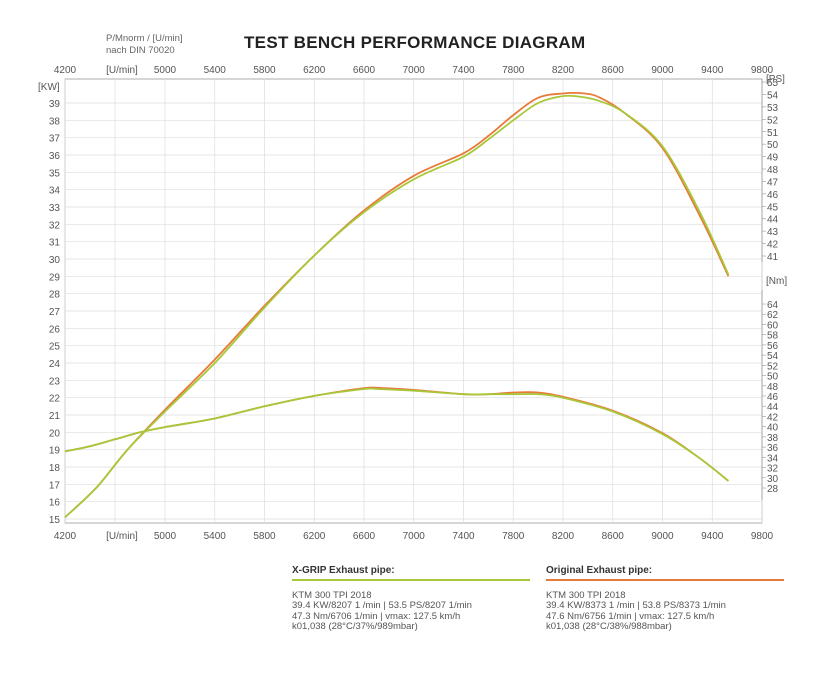 The height and width of the screenshot is (673, 826). Describe the element at coordinates (55, 485) in the screenshot. I see `kw-tick-label: 17` at that location.